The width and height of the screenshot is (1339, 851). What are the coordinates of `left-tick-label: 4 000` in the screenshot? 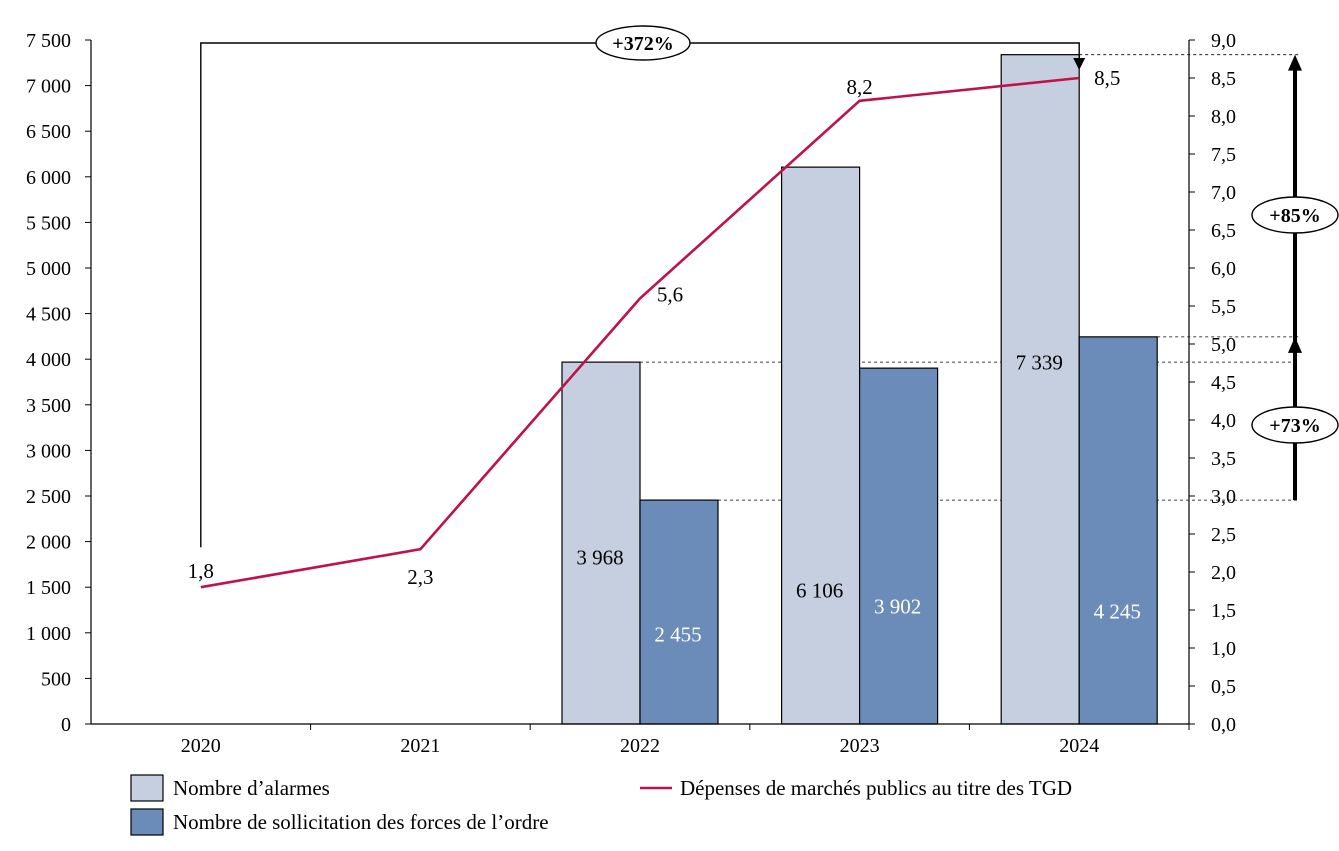 It's located at (48, 360).